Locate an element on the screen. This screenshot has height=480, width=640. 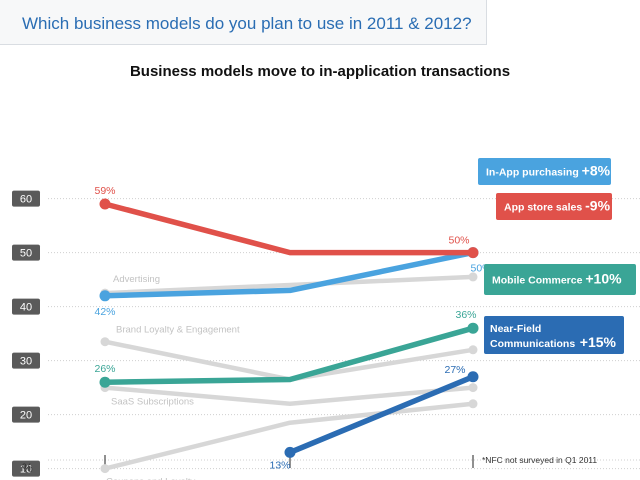
y-tick-label: 60 is located at coordinates (26, 200).